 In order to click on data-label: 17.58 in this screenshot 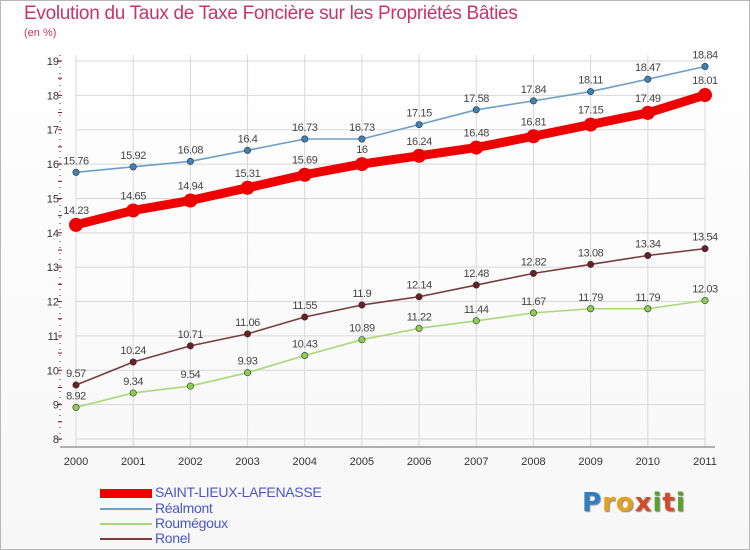, I will do `click(477, 99)`.